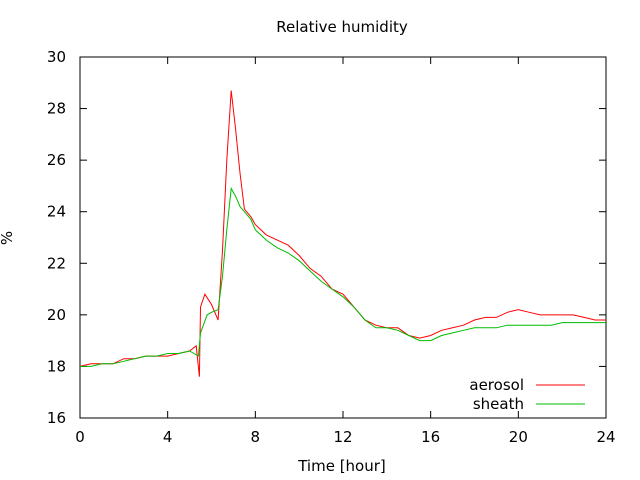 The width and height of the screenshot is (640, 480). What do you see at coordinates (518, 437) in the screenshot?
I see `x-tick-label: 20` at bounding box center [518, 437].